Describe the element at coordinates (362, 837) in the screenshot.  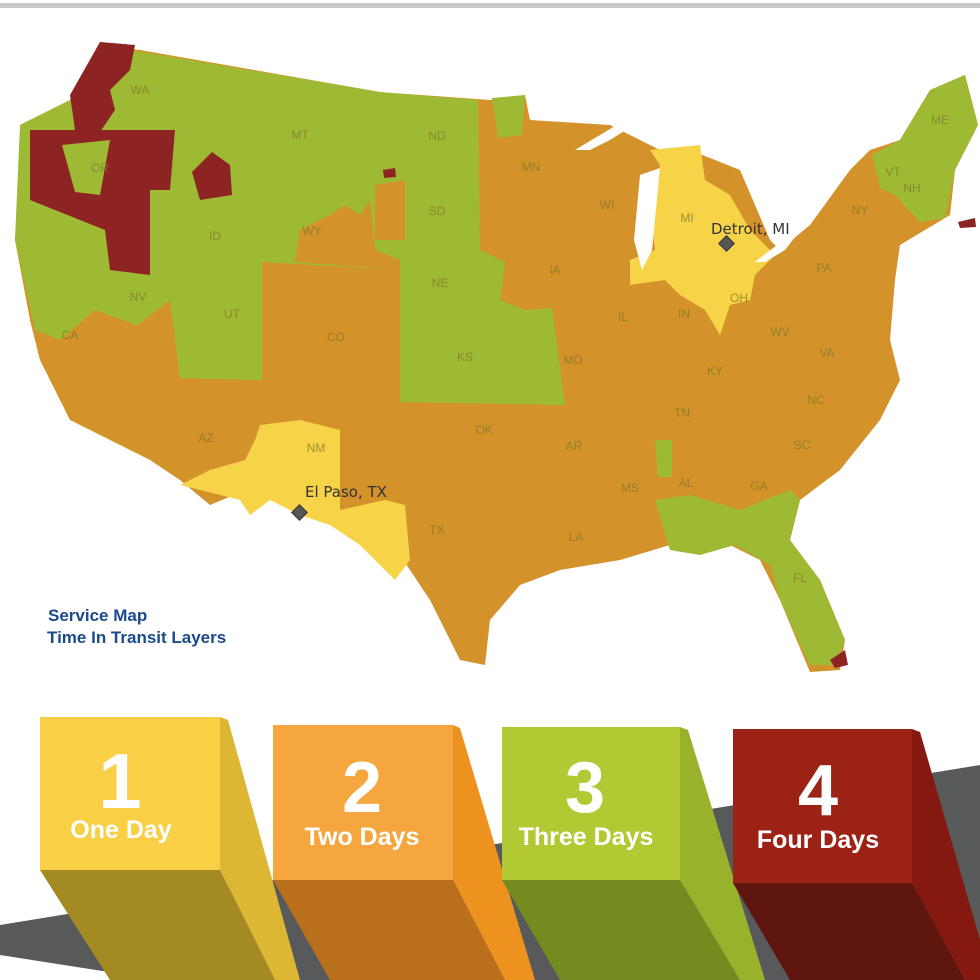
I see `tier-label: Two Days` at that location.